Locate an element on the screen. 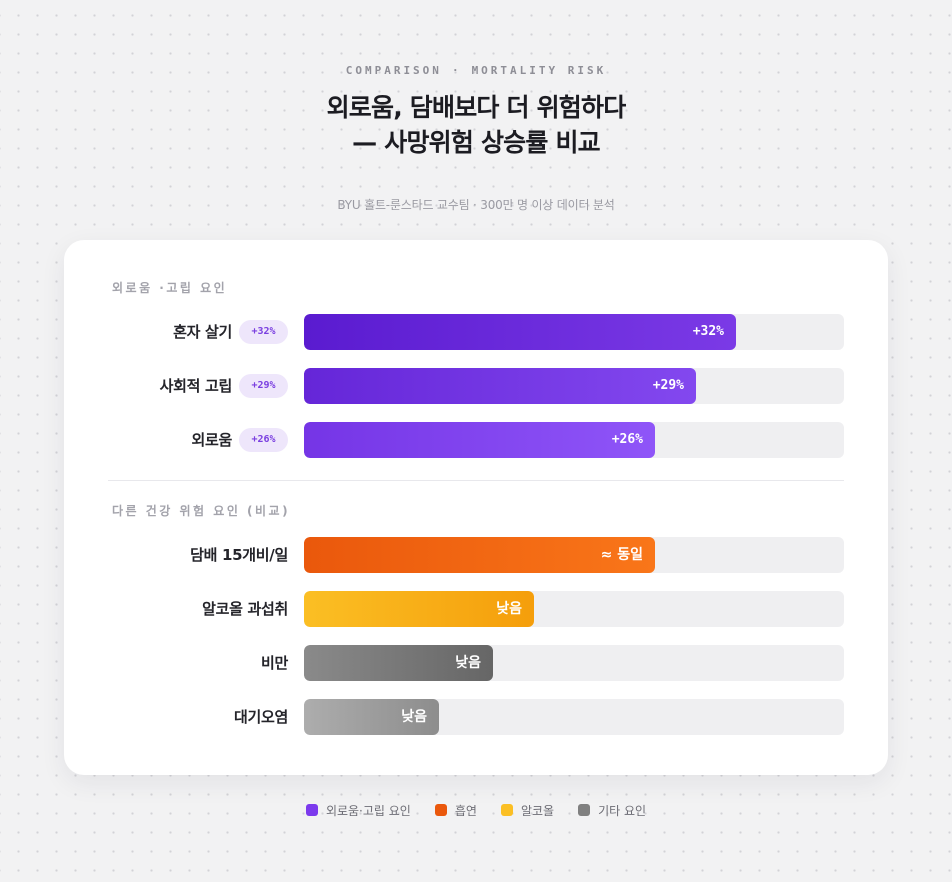 Image resolution: width=952 pixels, height=882 pixels. bar: ≈ 동일 is located at coordinates (479, 555).